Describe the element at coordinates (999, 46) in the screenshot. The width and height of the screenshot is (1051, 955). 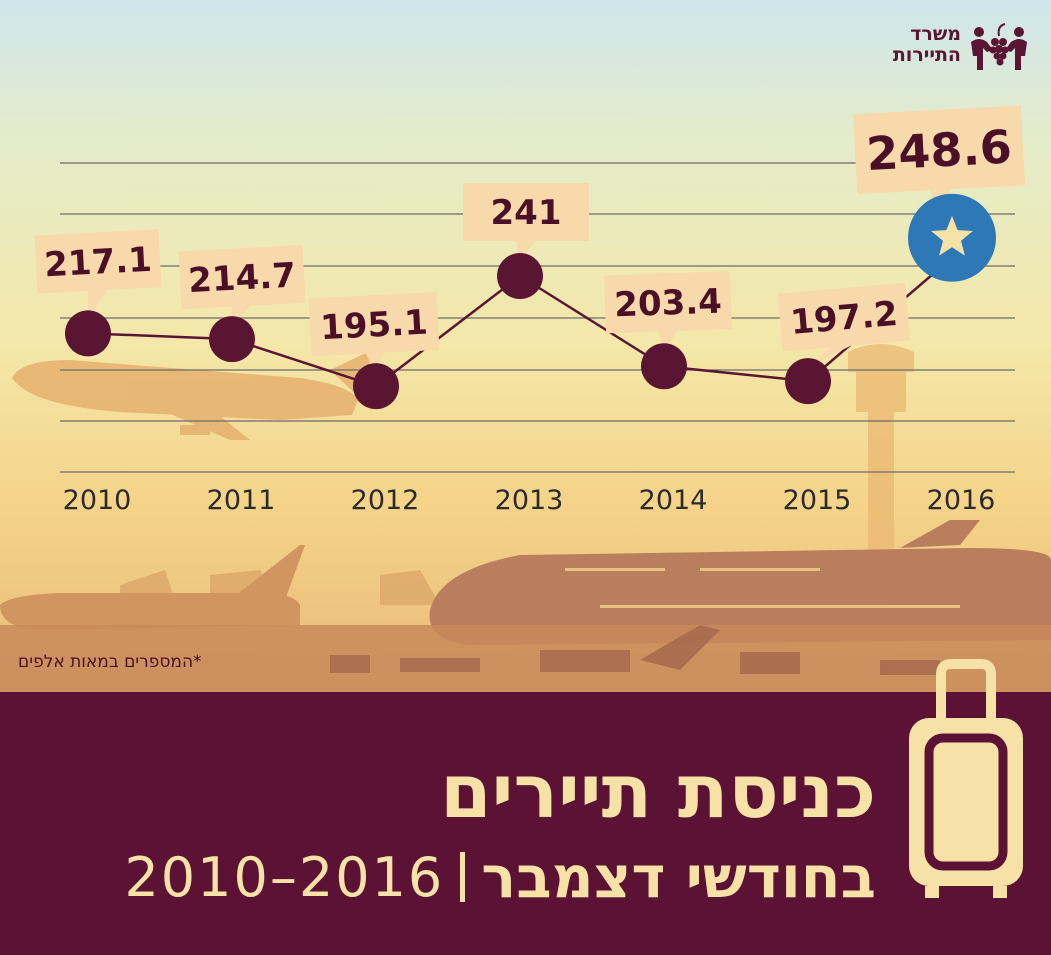
I see `tourism-logo-icon` at that location.